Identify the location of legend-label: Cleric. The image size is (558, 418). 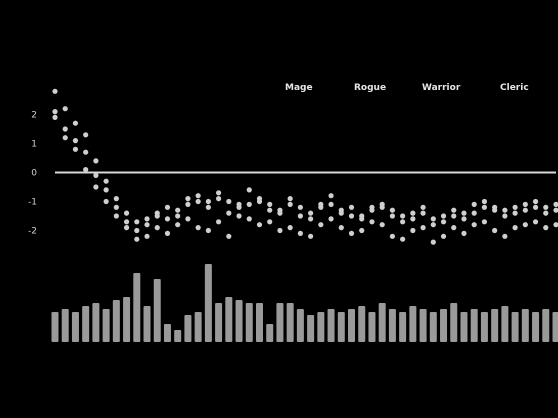
(514, 88).